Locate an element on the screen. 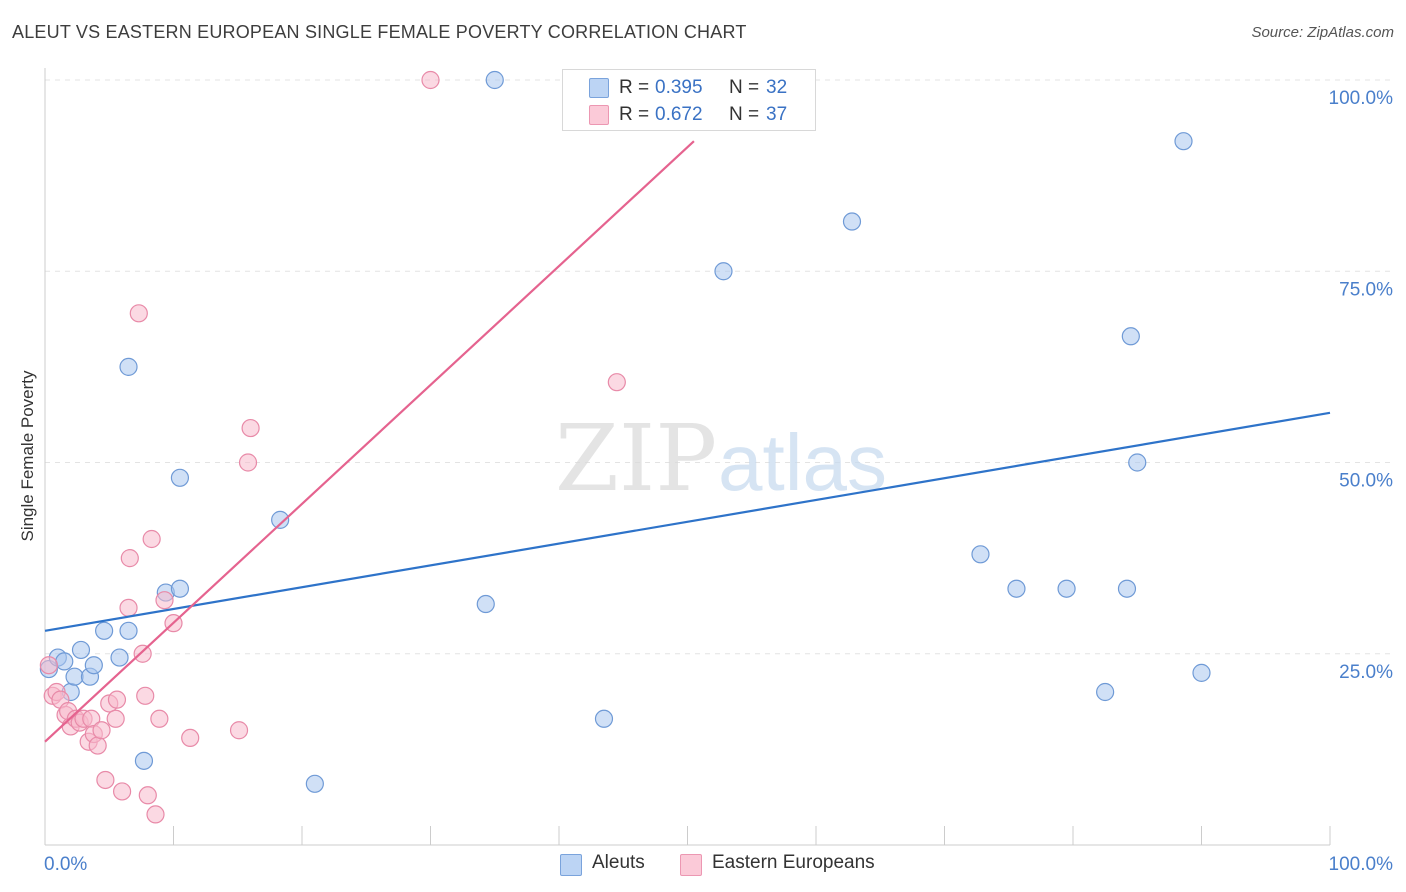 The image size is (1406, 892). r-value: 0.672 is located at coordinates (679, 114).